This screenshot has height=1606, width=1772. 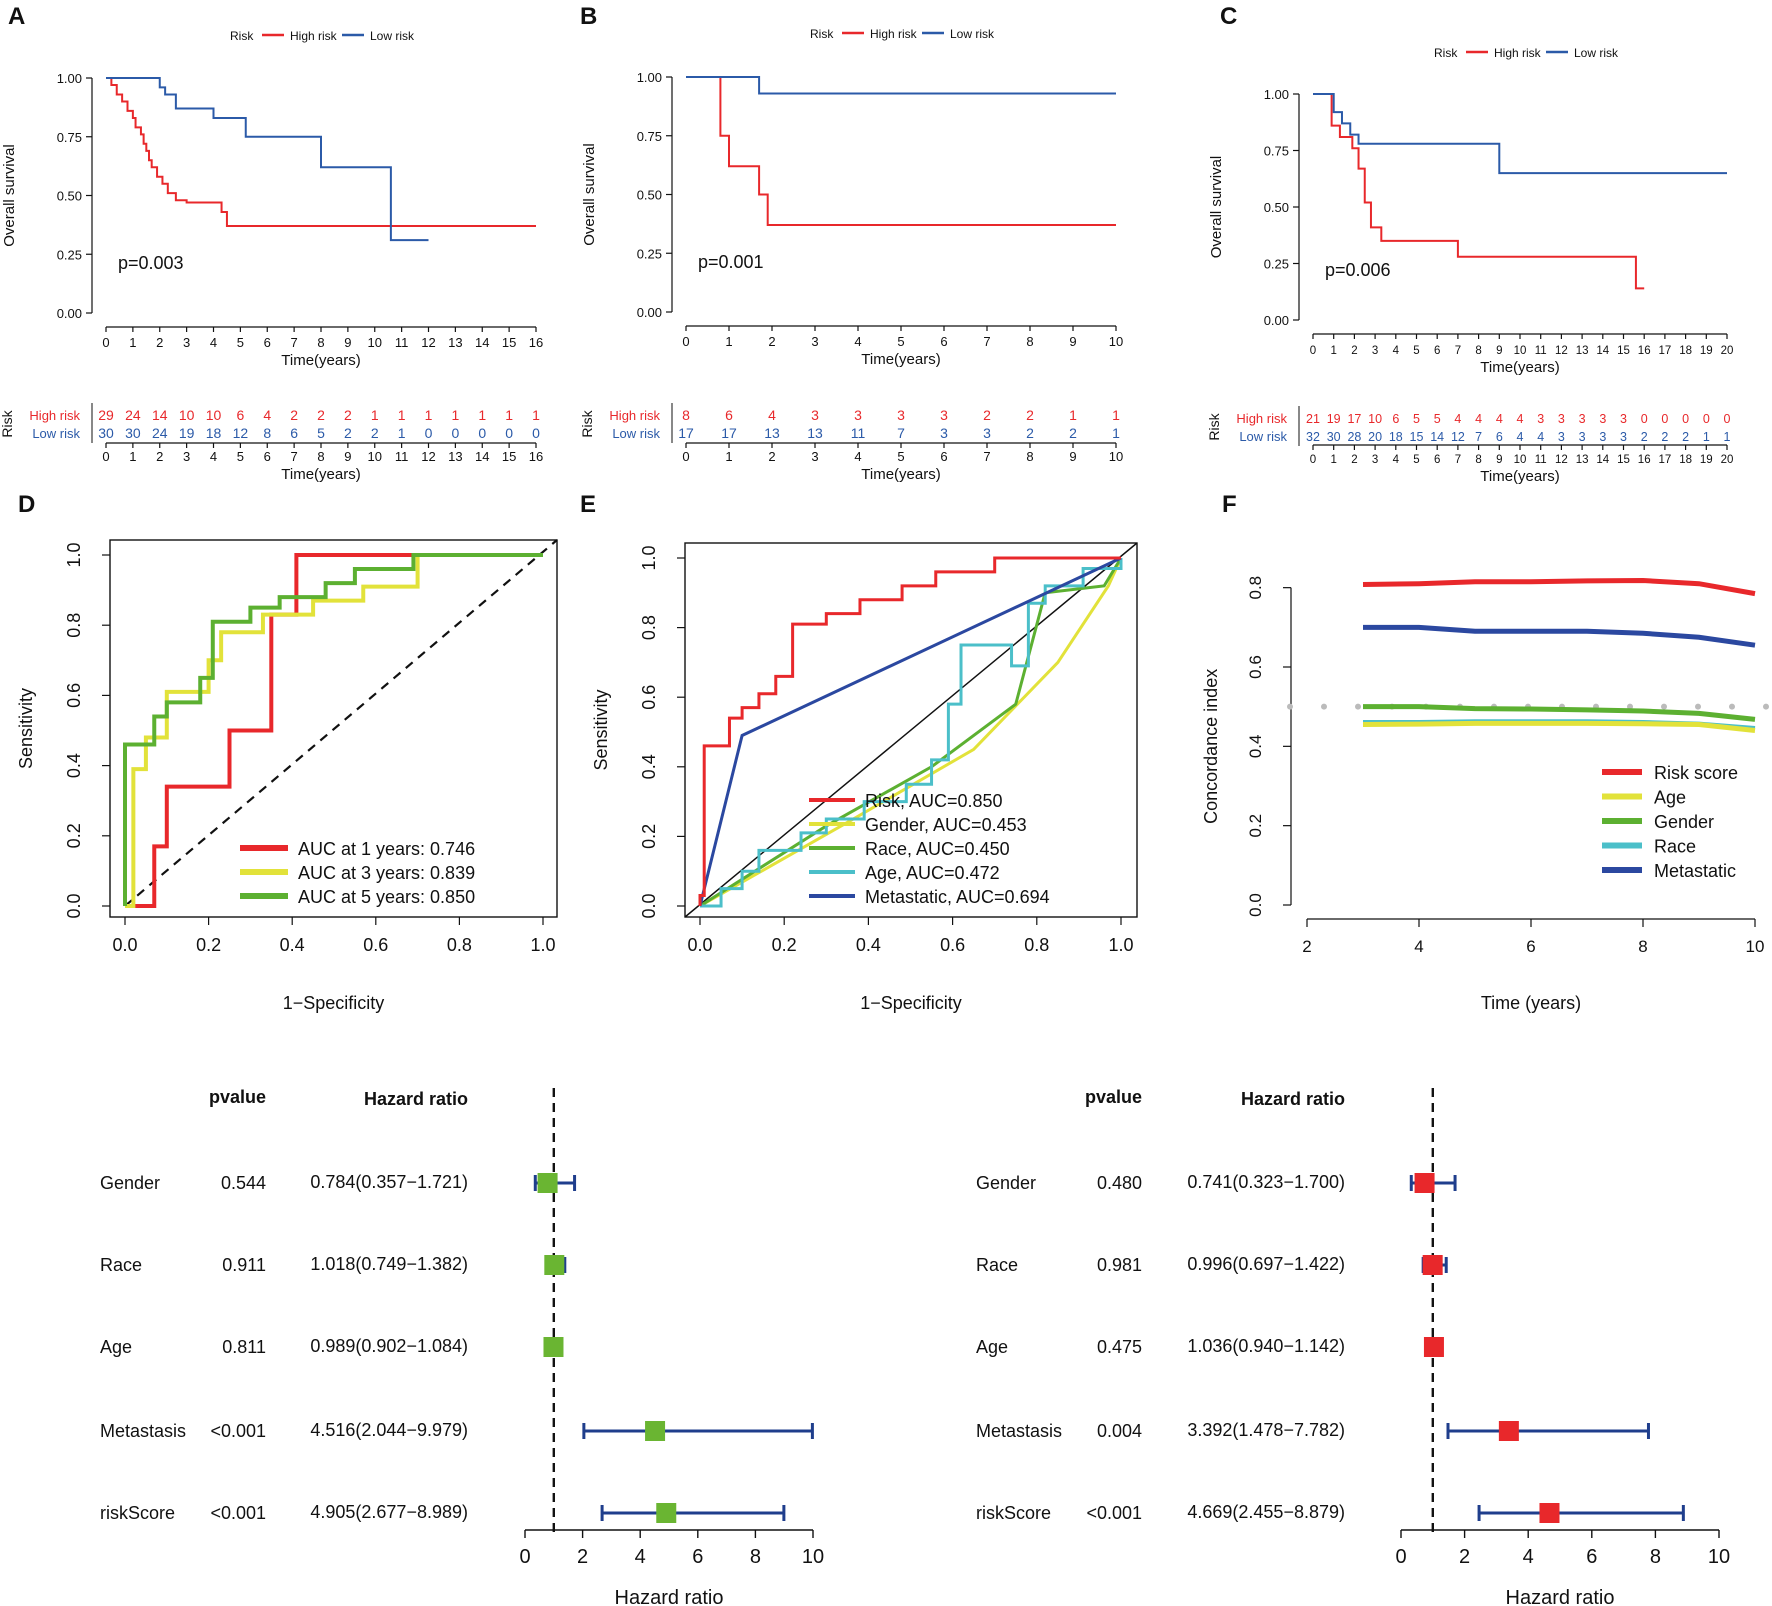 What do you see at coordinates (375, 945) in the screenshot?
I see `x-tick-label: 0.6` at bounding box center [375, 945].